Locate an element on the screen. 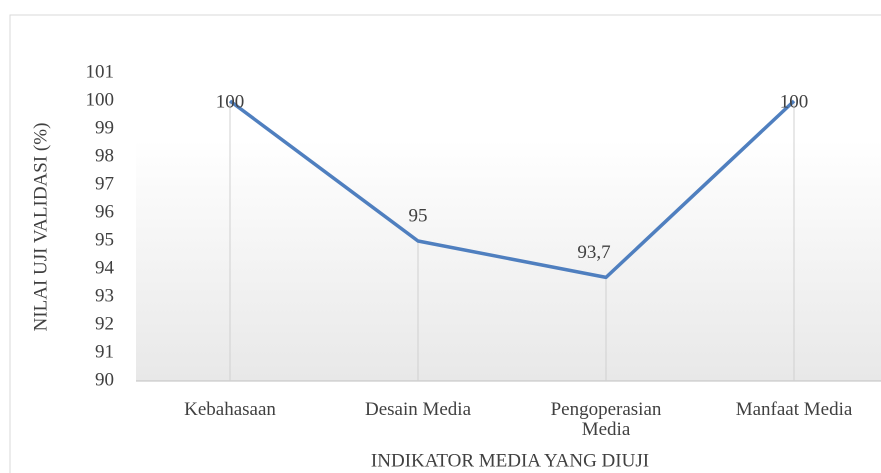 The height and width of the screenshot is (473, 881). x-tick-label: Desain Media is located at coordinates (418, 409).